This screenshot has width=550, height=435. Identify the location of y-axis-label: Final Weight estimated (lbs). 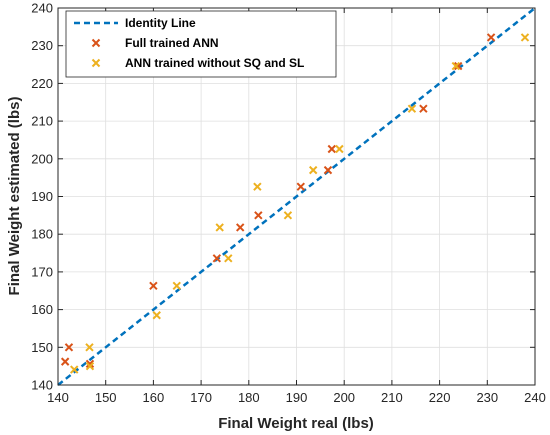
(14, 196).